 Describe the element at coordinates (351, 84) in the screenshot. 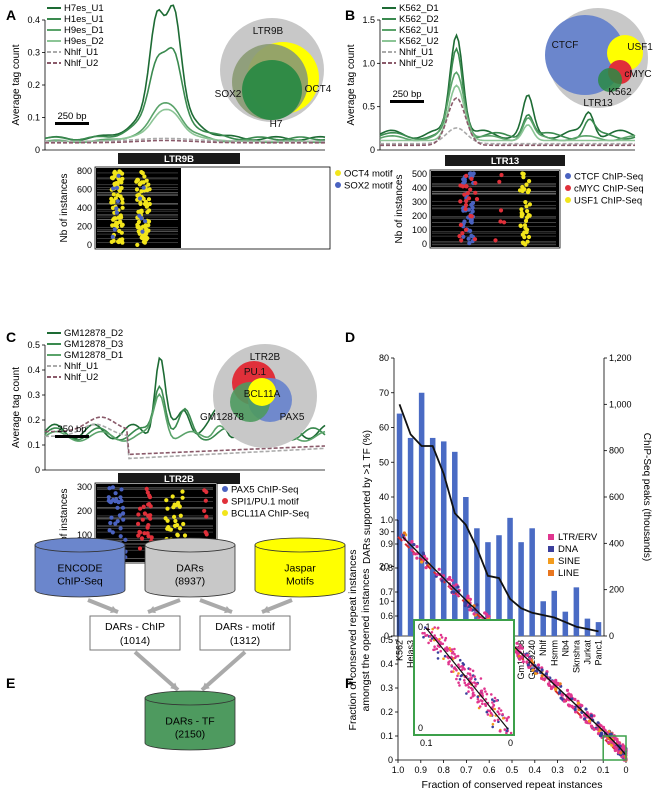

I see `y-axis-label: Average tag count` at that location.